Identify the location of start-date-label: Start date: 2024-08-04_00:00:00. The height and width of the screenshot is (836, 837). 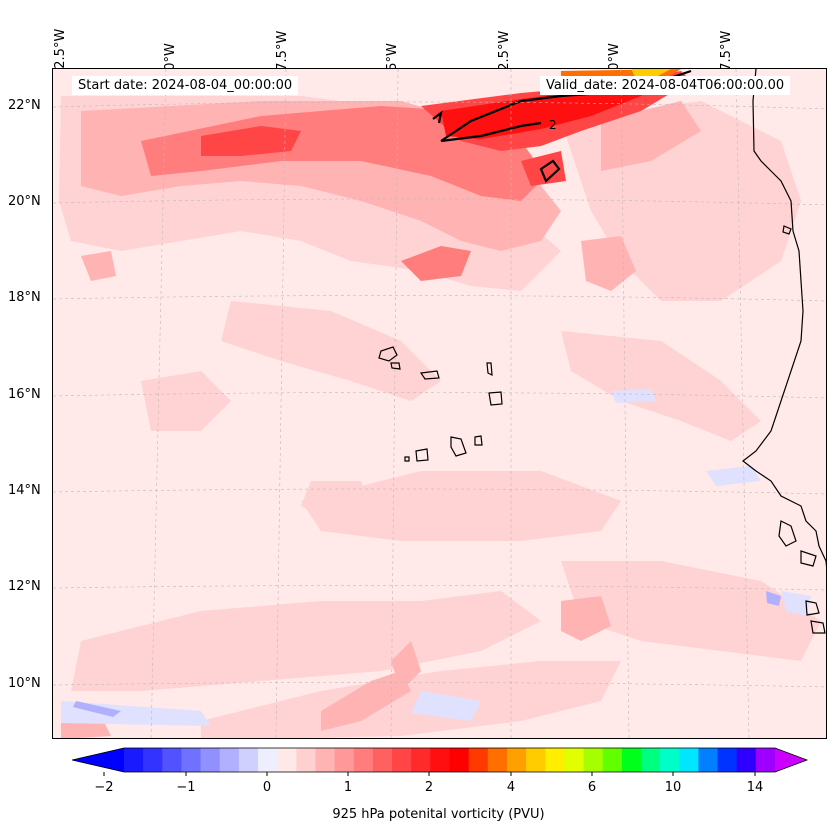
(185, 85).